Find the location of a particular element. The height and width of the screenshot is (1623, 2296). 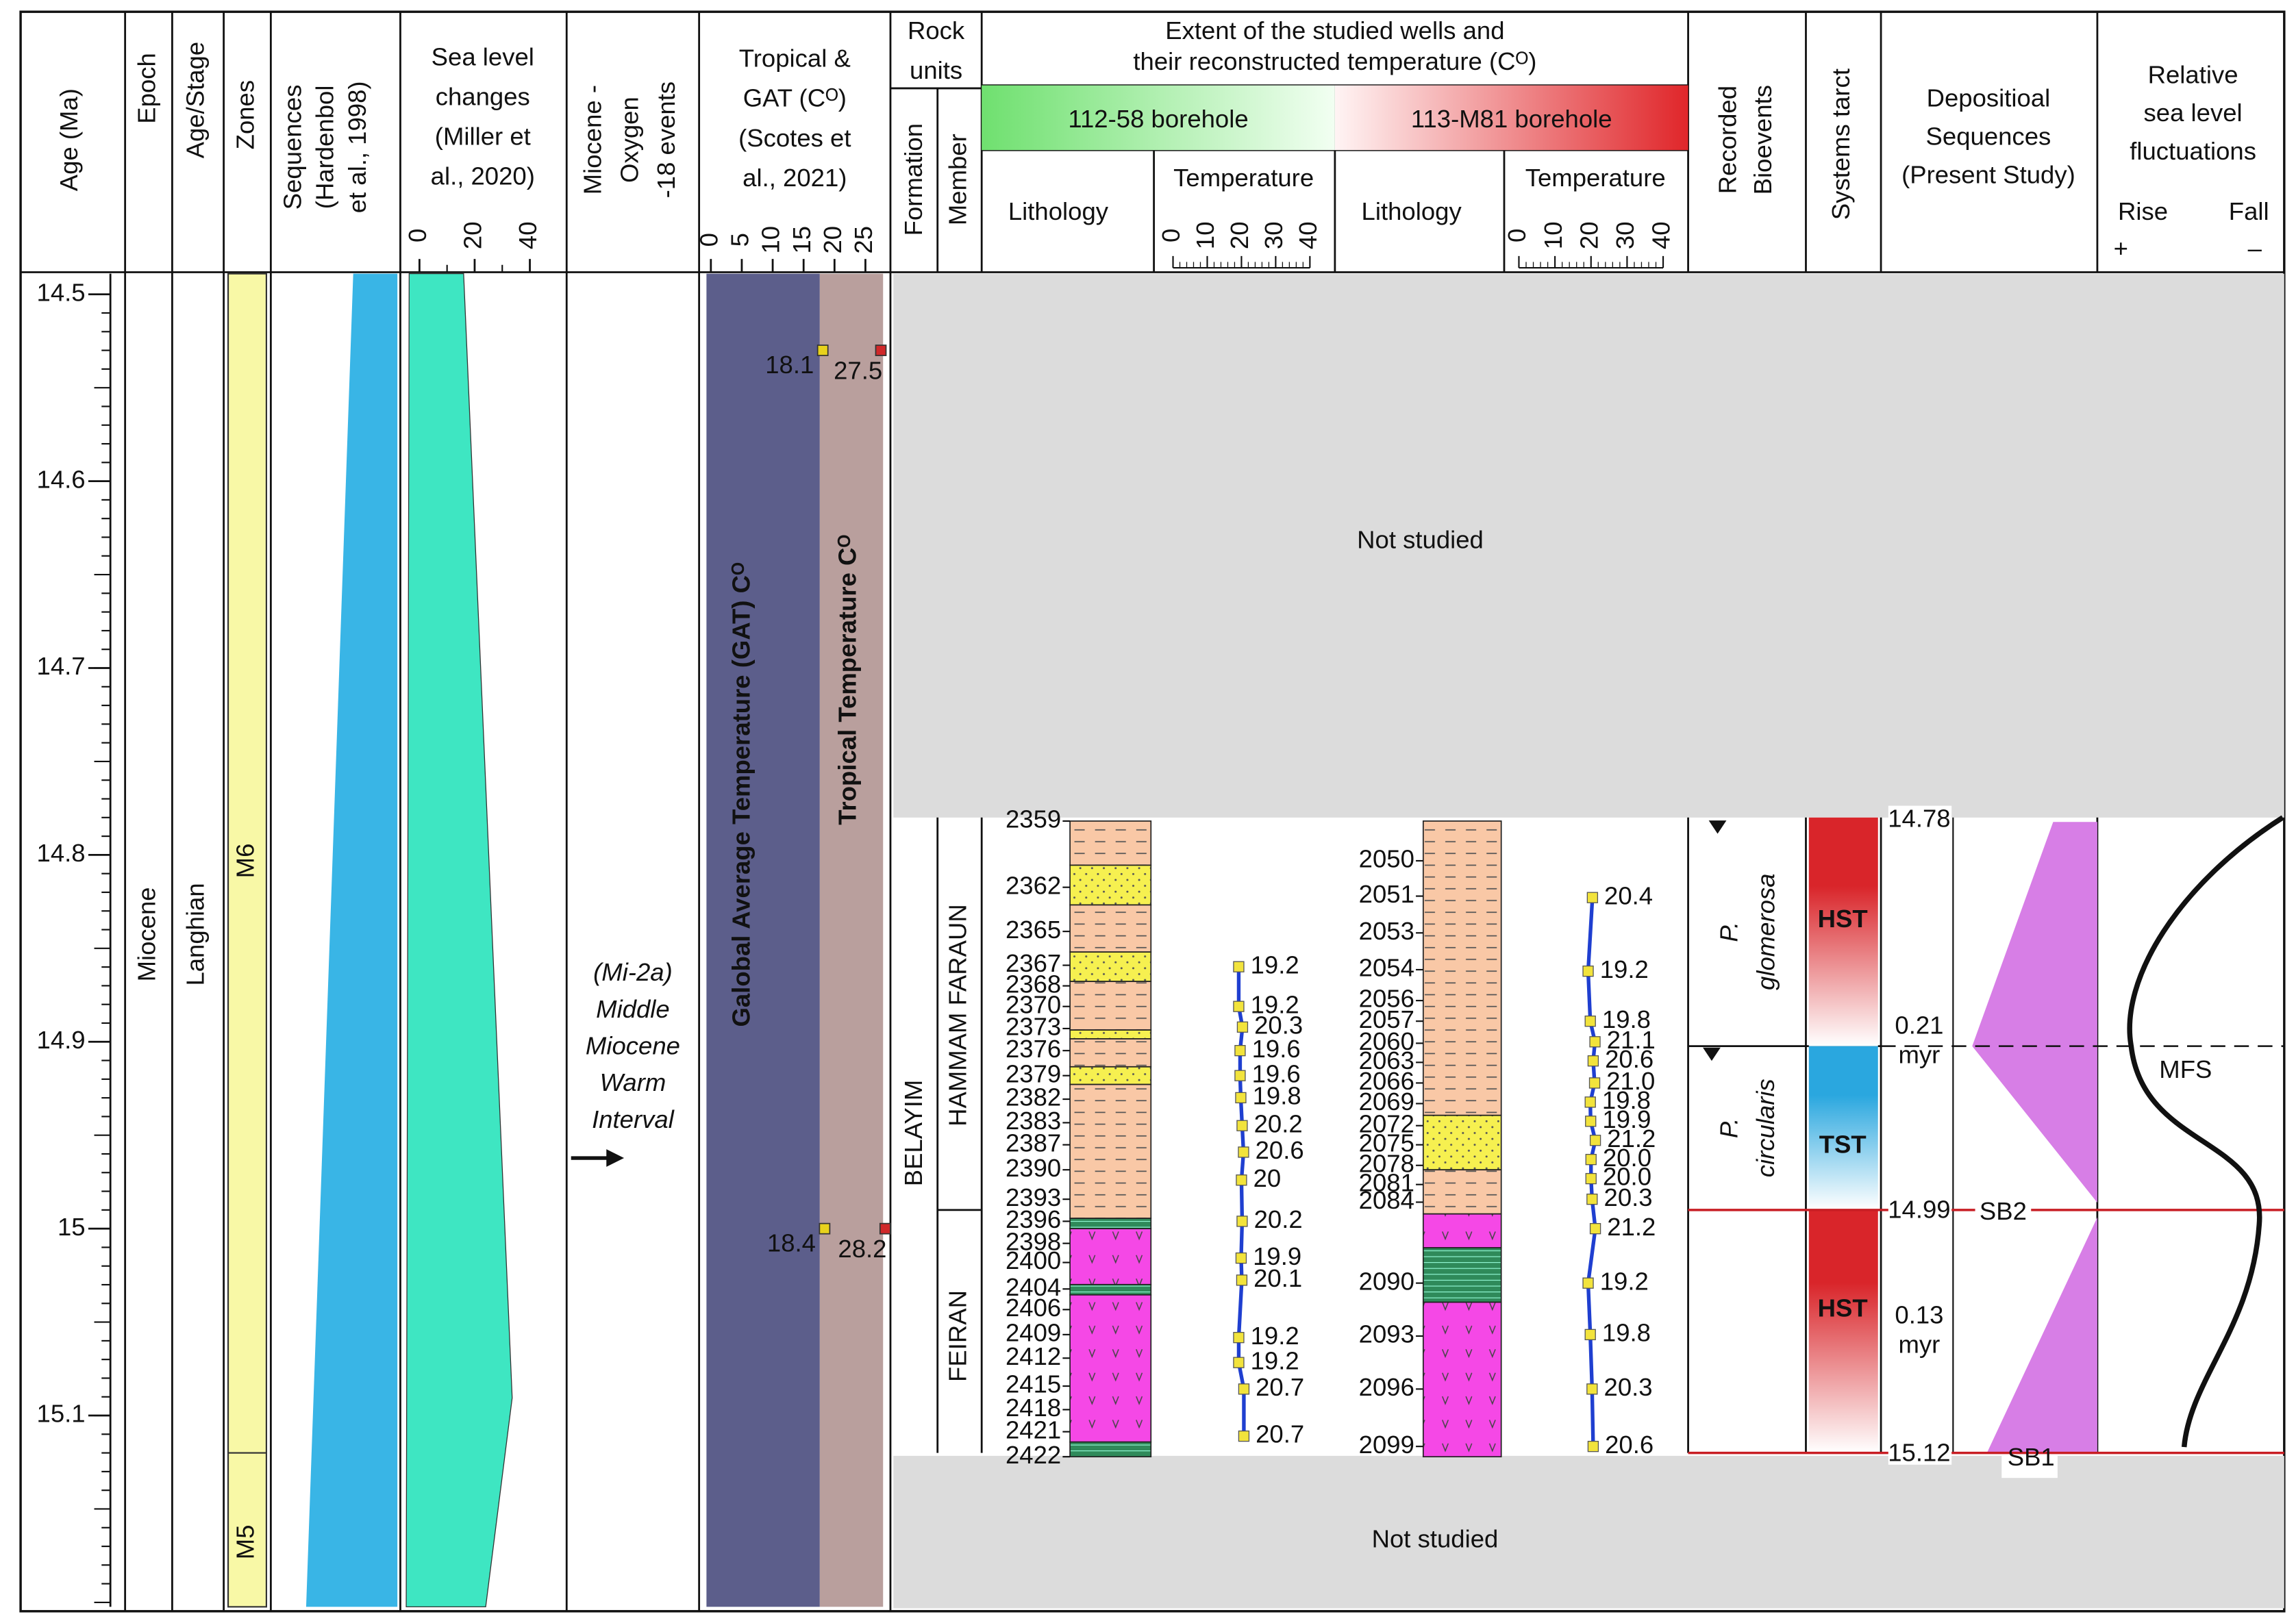

depth-label: 2066 is located at coordinates (1386, 1081).